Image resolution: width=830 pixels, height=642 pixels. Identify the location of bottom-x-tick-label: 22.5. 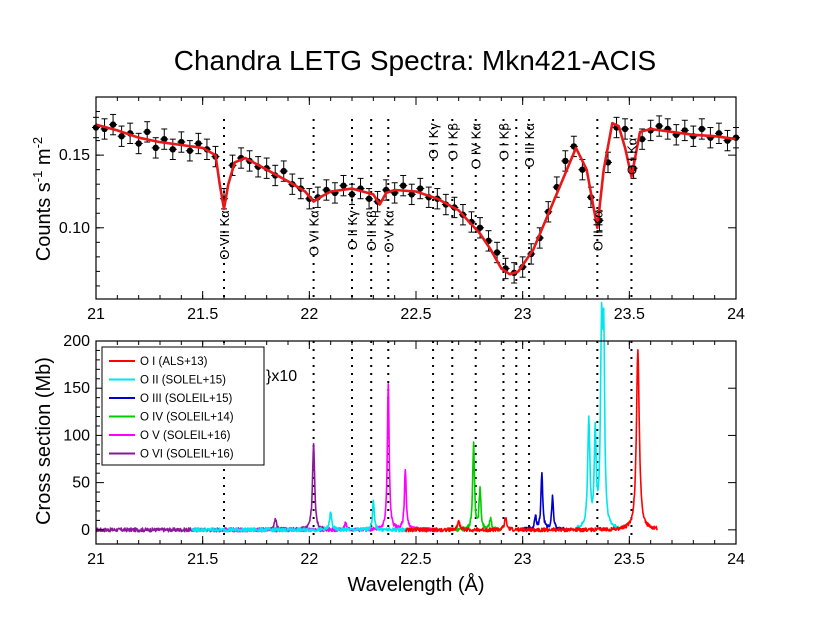
(415, 559).